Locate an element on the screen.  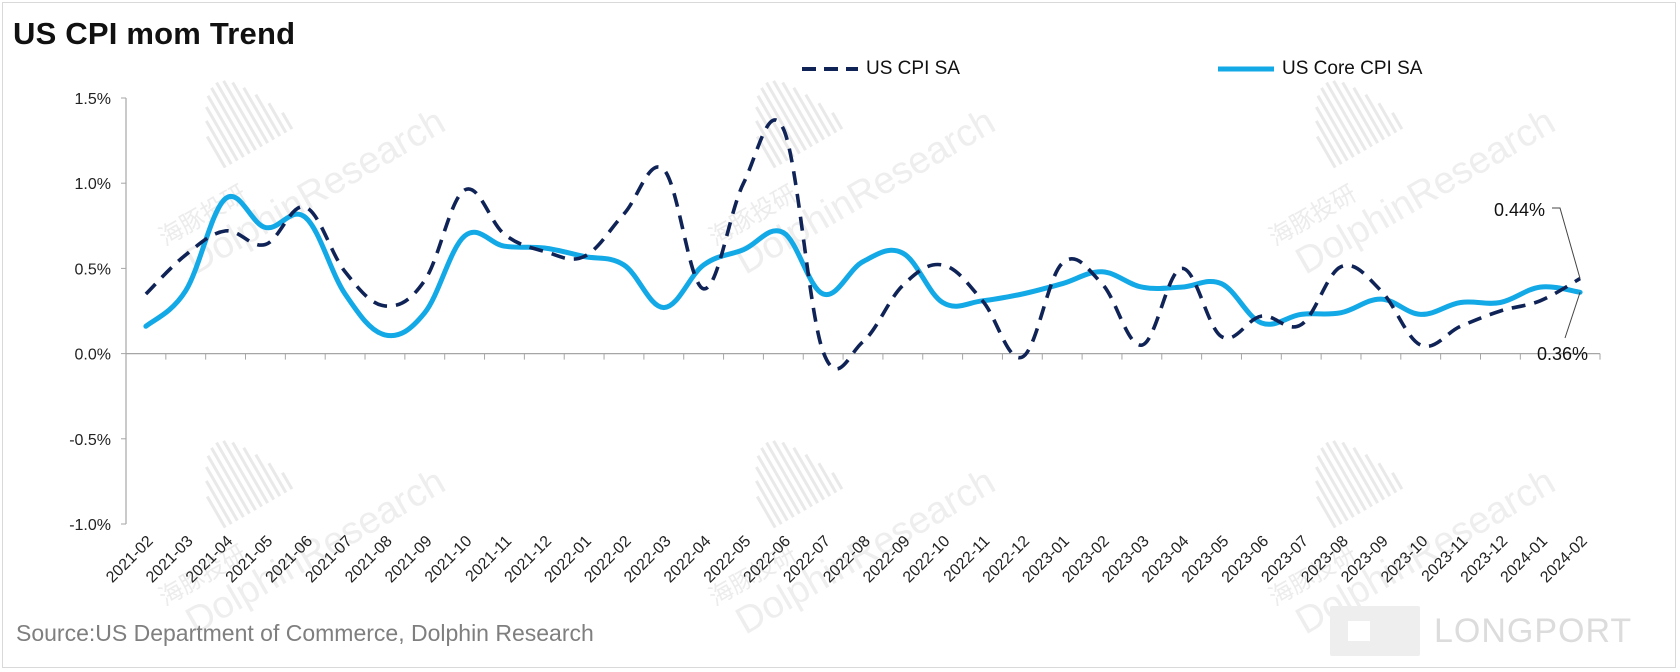
y-tick-label: 1.0% is located at coordinates (93, 184).